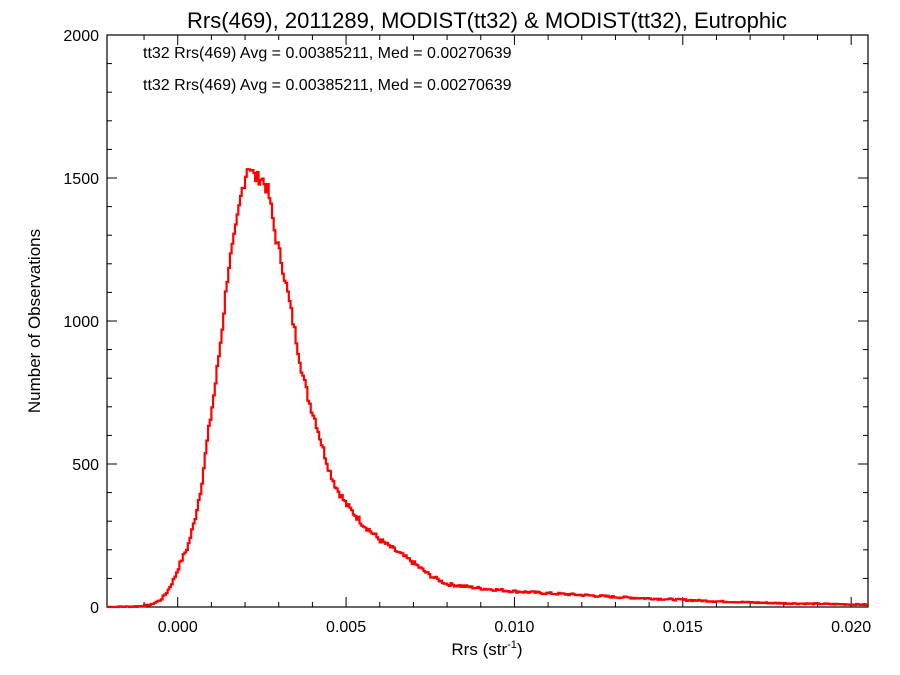 Image resolution: width=900 pixels, height=675 pixels. What do you see at coordinates (520, 649) in the screenshot?
I see `x-axis-label-close: )` at bounding box center [520, 649].